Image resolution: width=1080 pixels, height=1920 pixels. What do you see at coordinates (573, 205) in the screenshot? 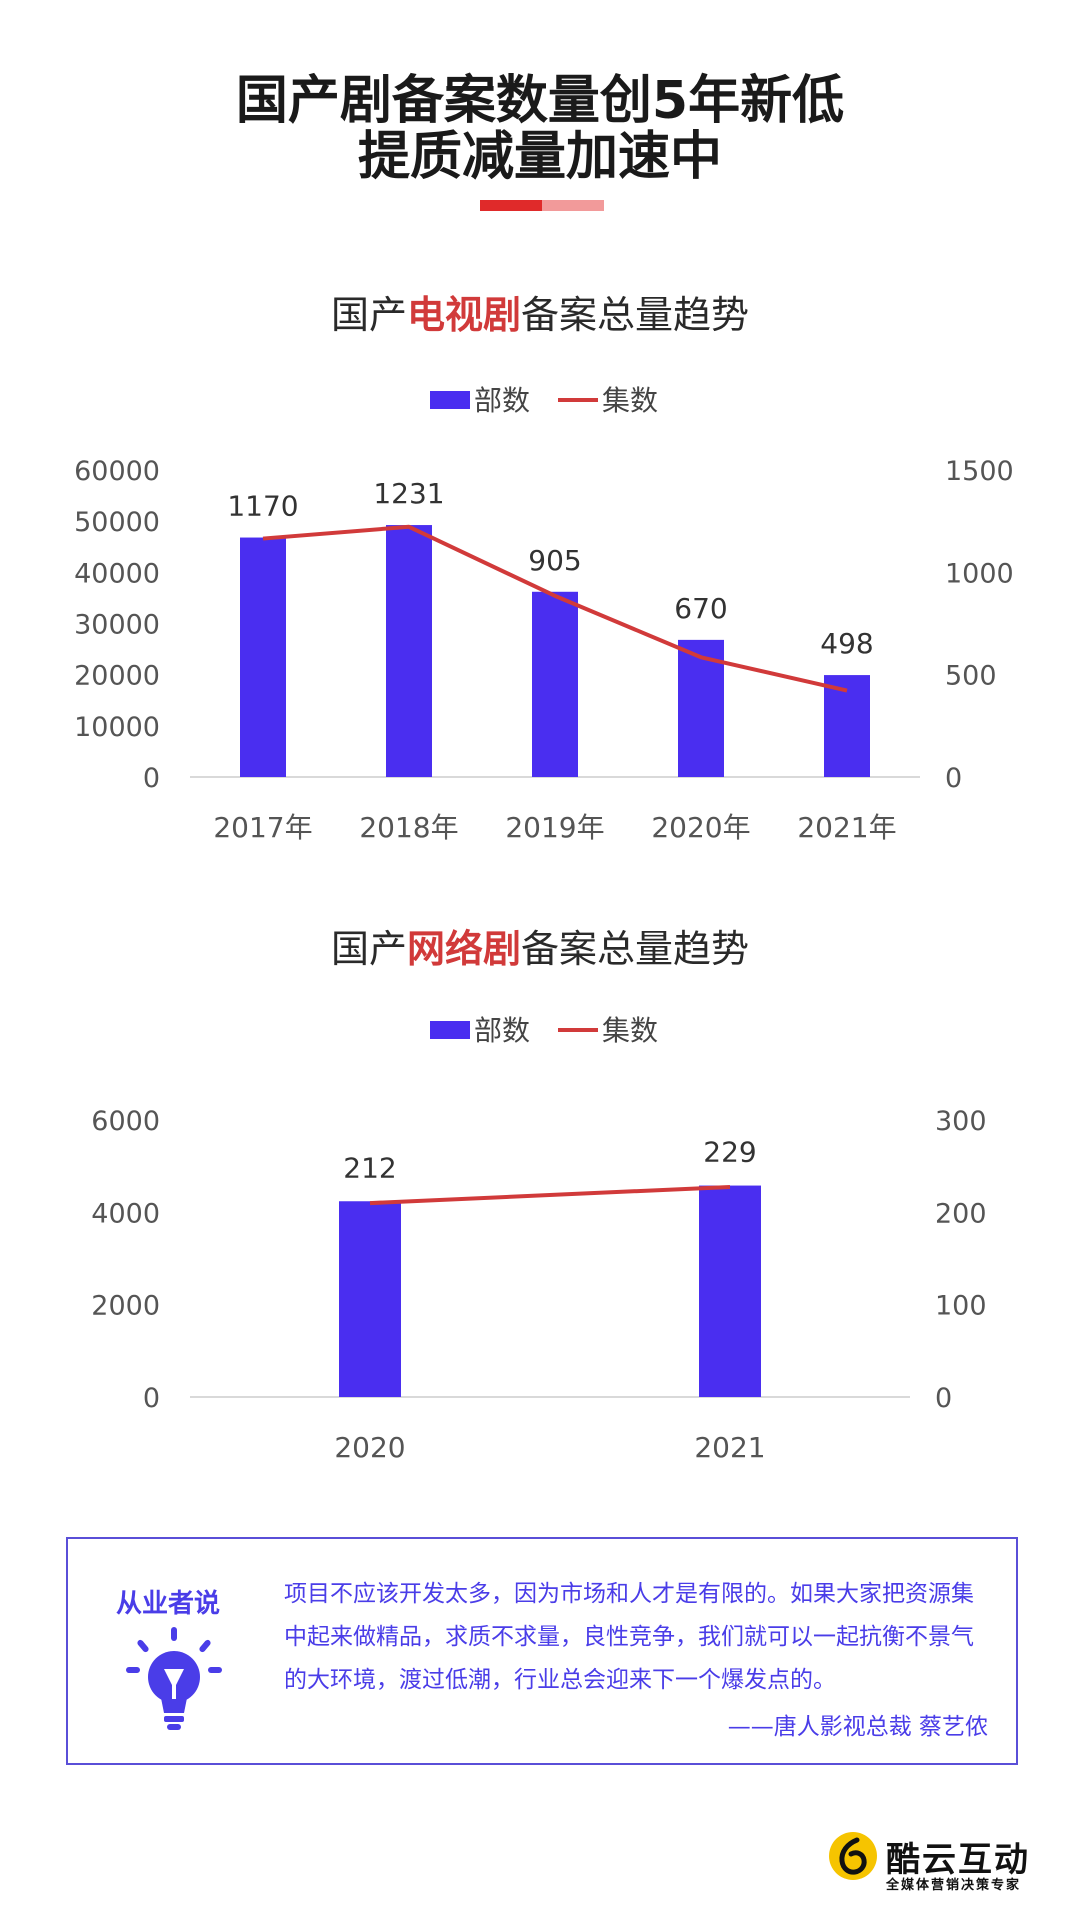
I see `accent-bar-light` at bounding box center [573, 205].